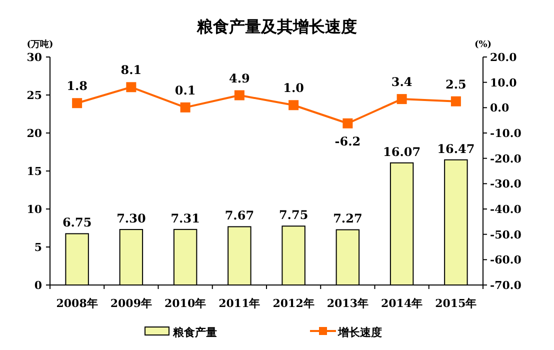  What do you see at coordinates (293, 303) in the screenshot?
I see `x-tick-label: 2012年` at bounding box center [293, 303].